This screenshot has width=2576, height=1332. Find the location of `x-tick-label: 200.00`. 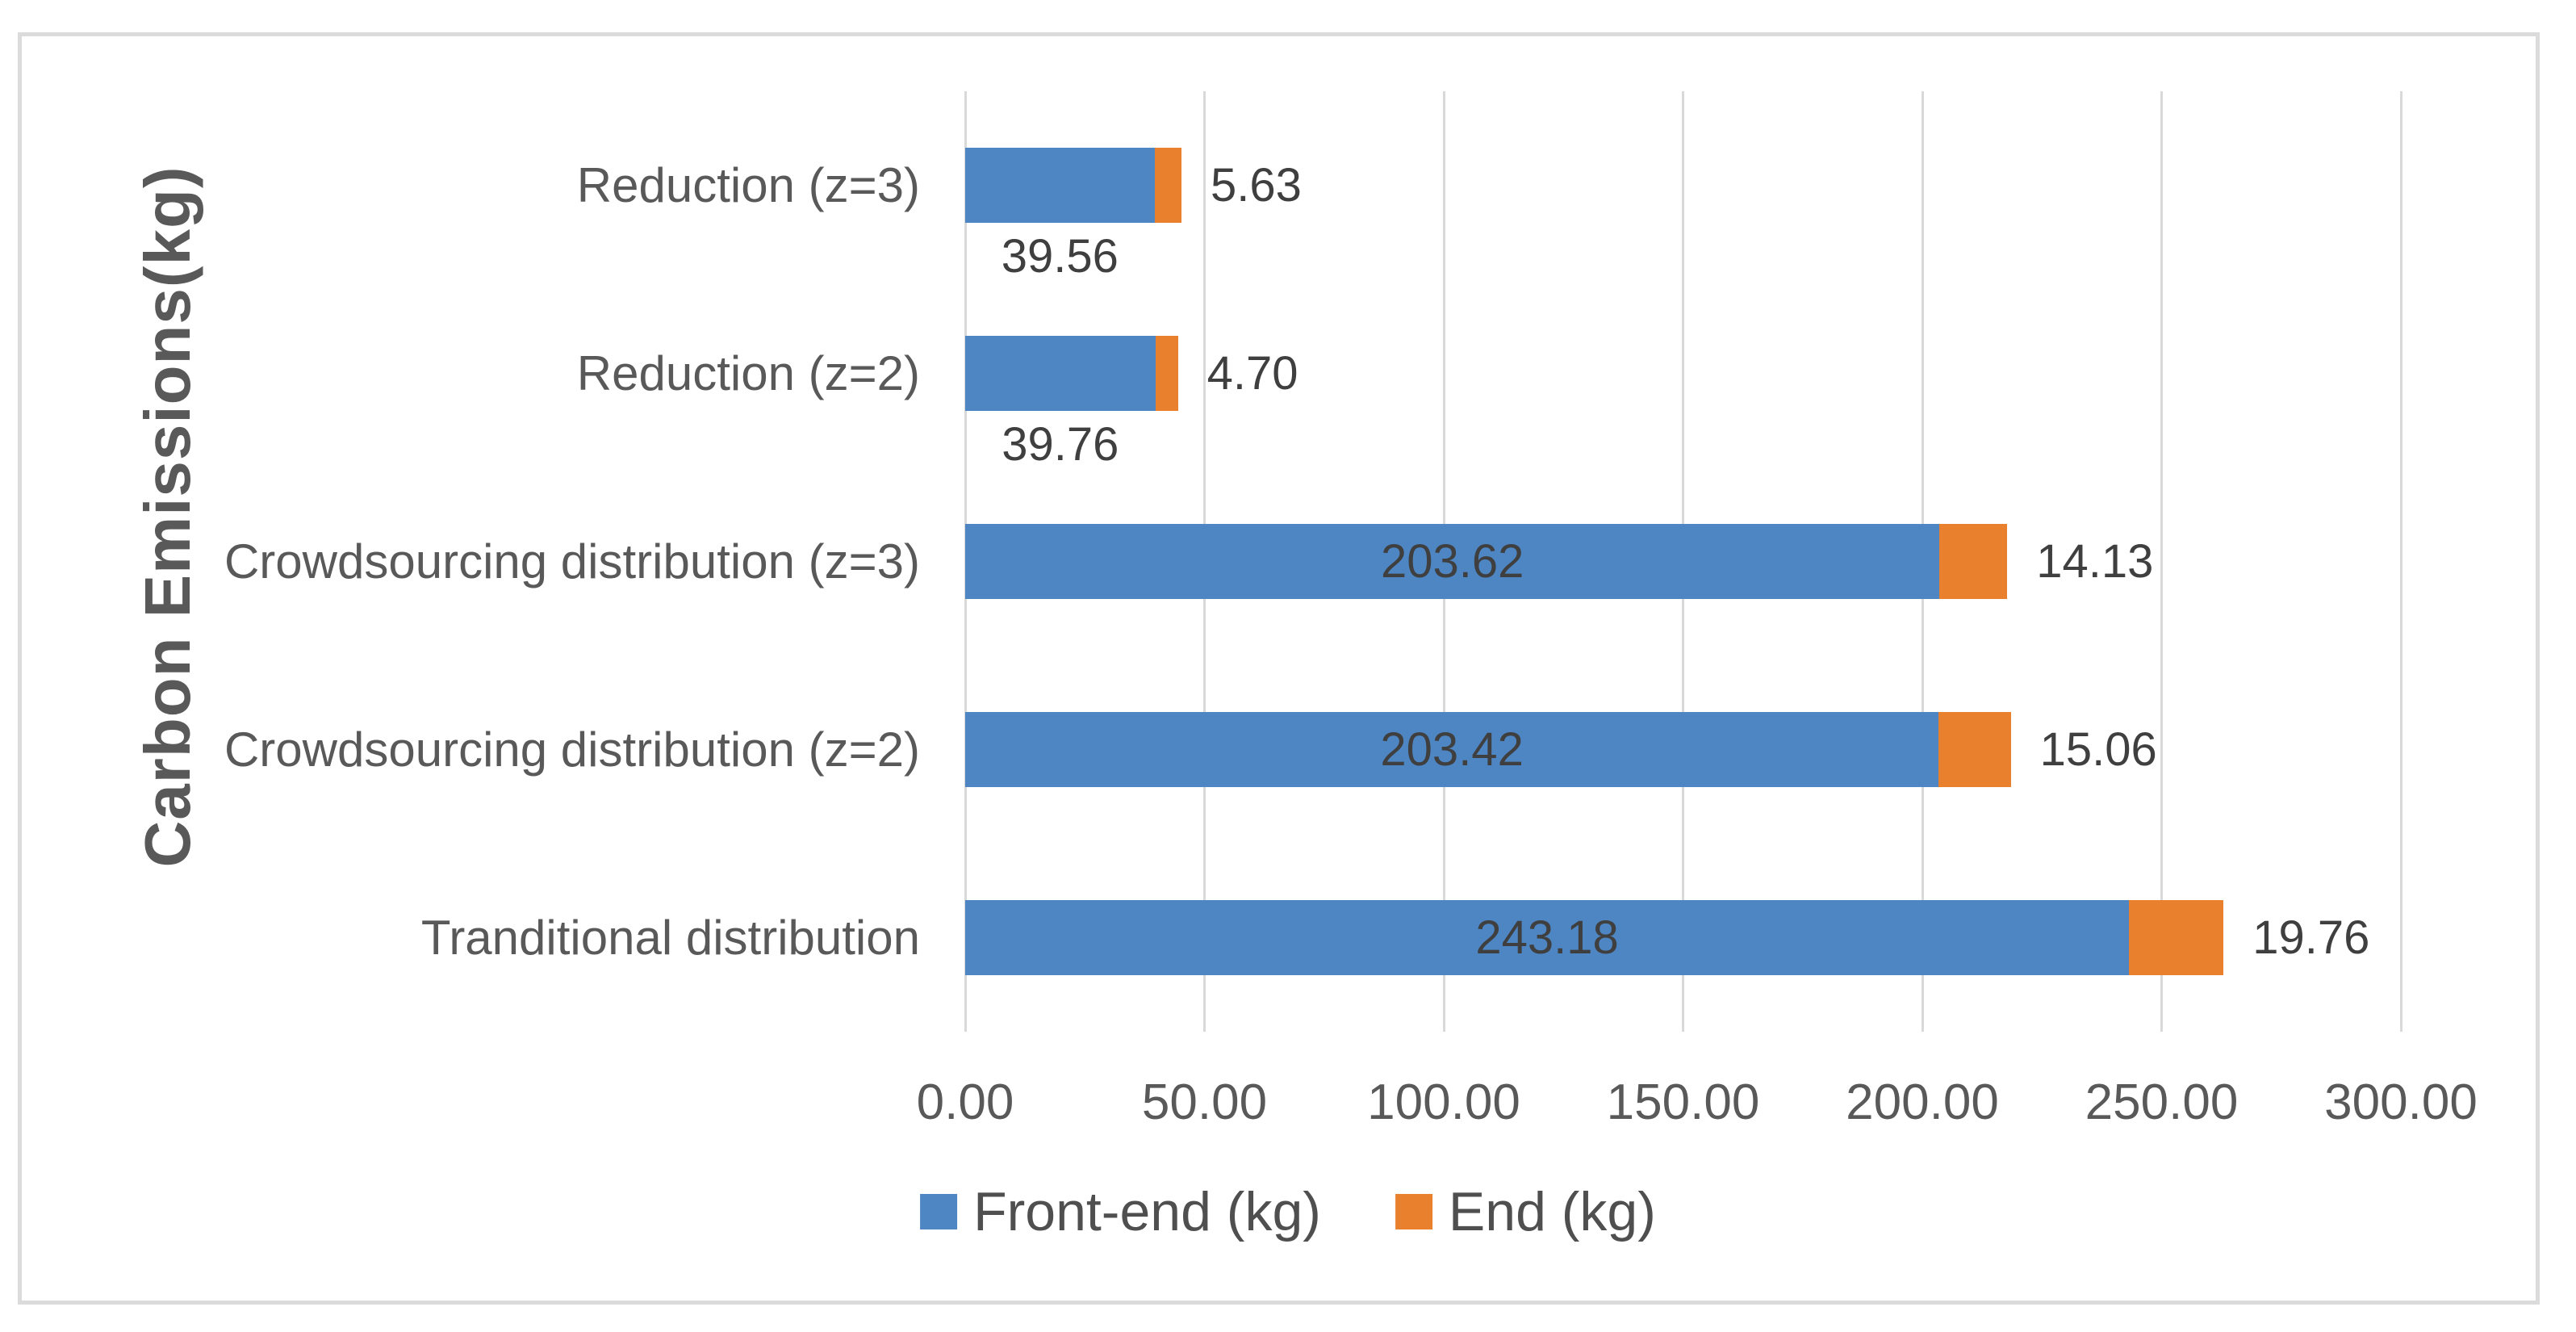

x-tick-label: 200.00 is located at coordinates (1922, 1102).